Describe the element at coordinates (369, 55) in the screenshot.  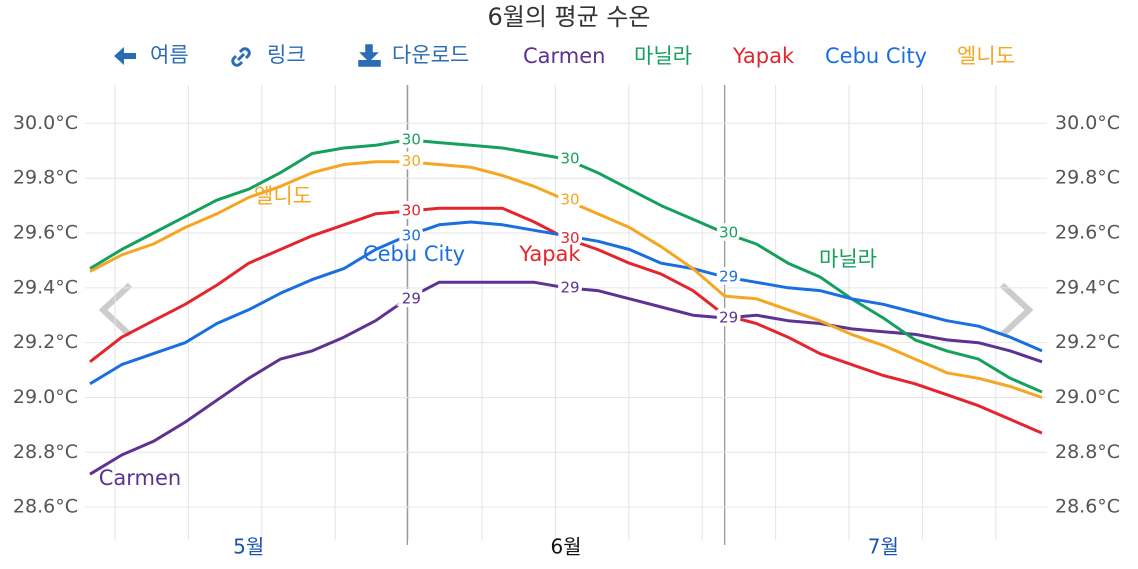
I see `download-icon` at that location.